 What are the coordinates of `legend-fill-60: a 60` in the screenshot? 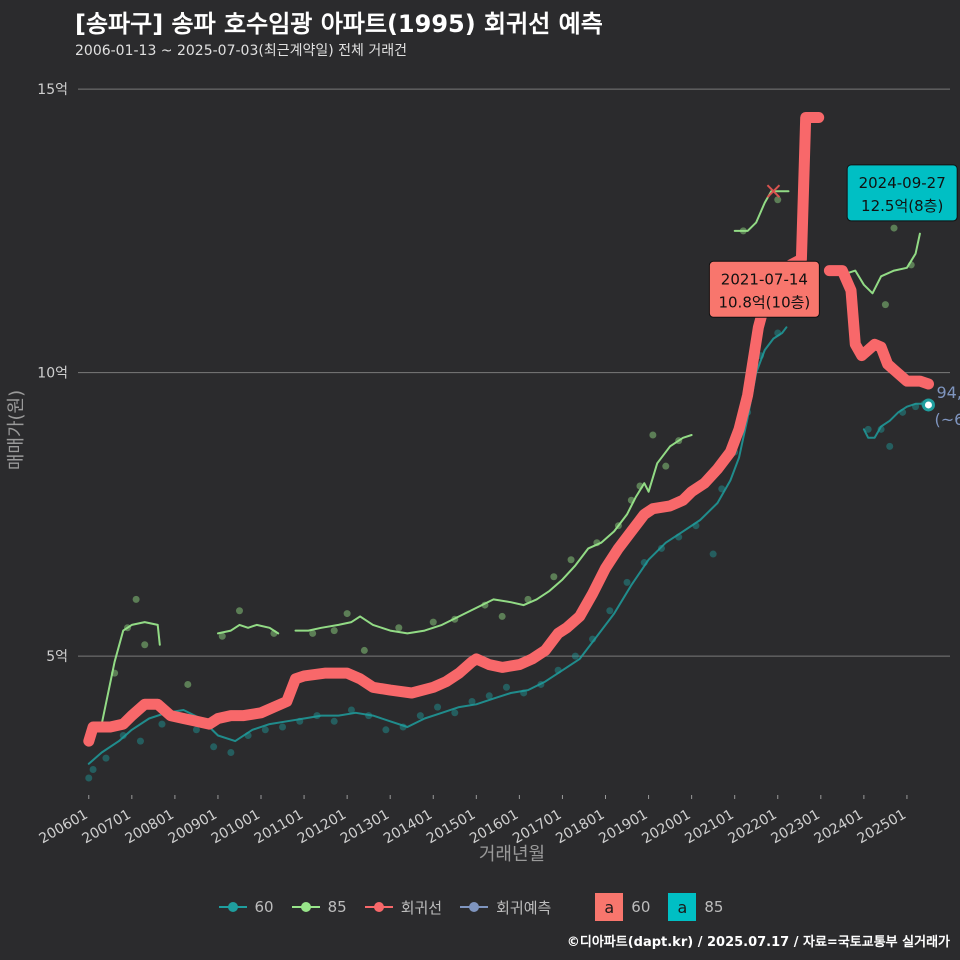 It's located at (622, 907).